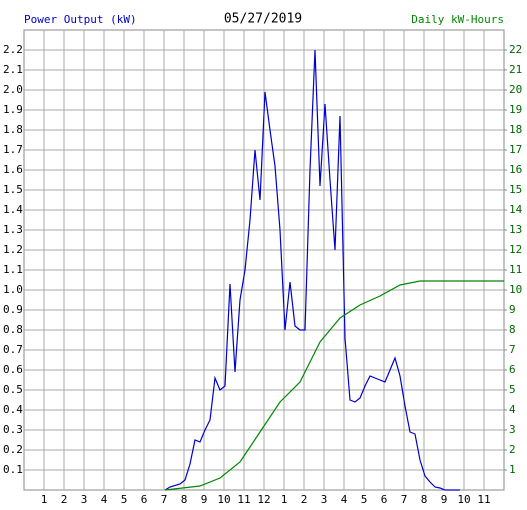 This screenshot has width=527, height=510. What do you see at coordinates (515, 249) in the screenshot?
I see `y2-tick-label: 12` at bounding box center [515, 249].